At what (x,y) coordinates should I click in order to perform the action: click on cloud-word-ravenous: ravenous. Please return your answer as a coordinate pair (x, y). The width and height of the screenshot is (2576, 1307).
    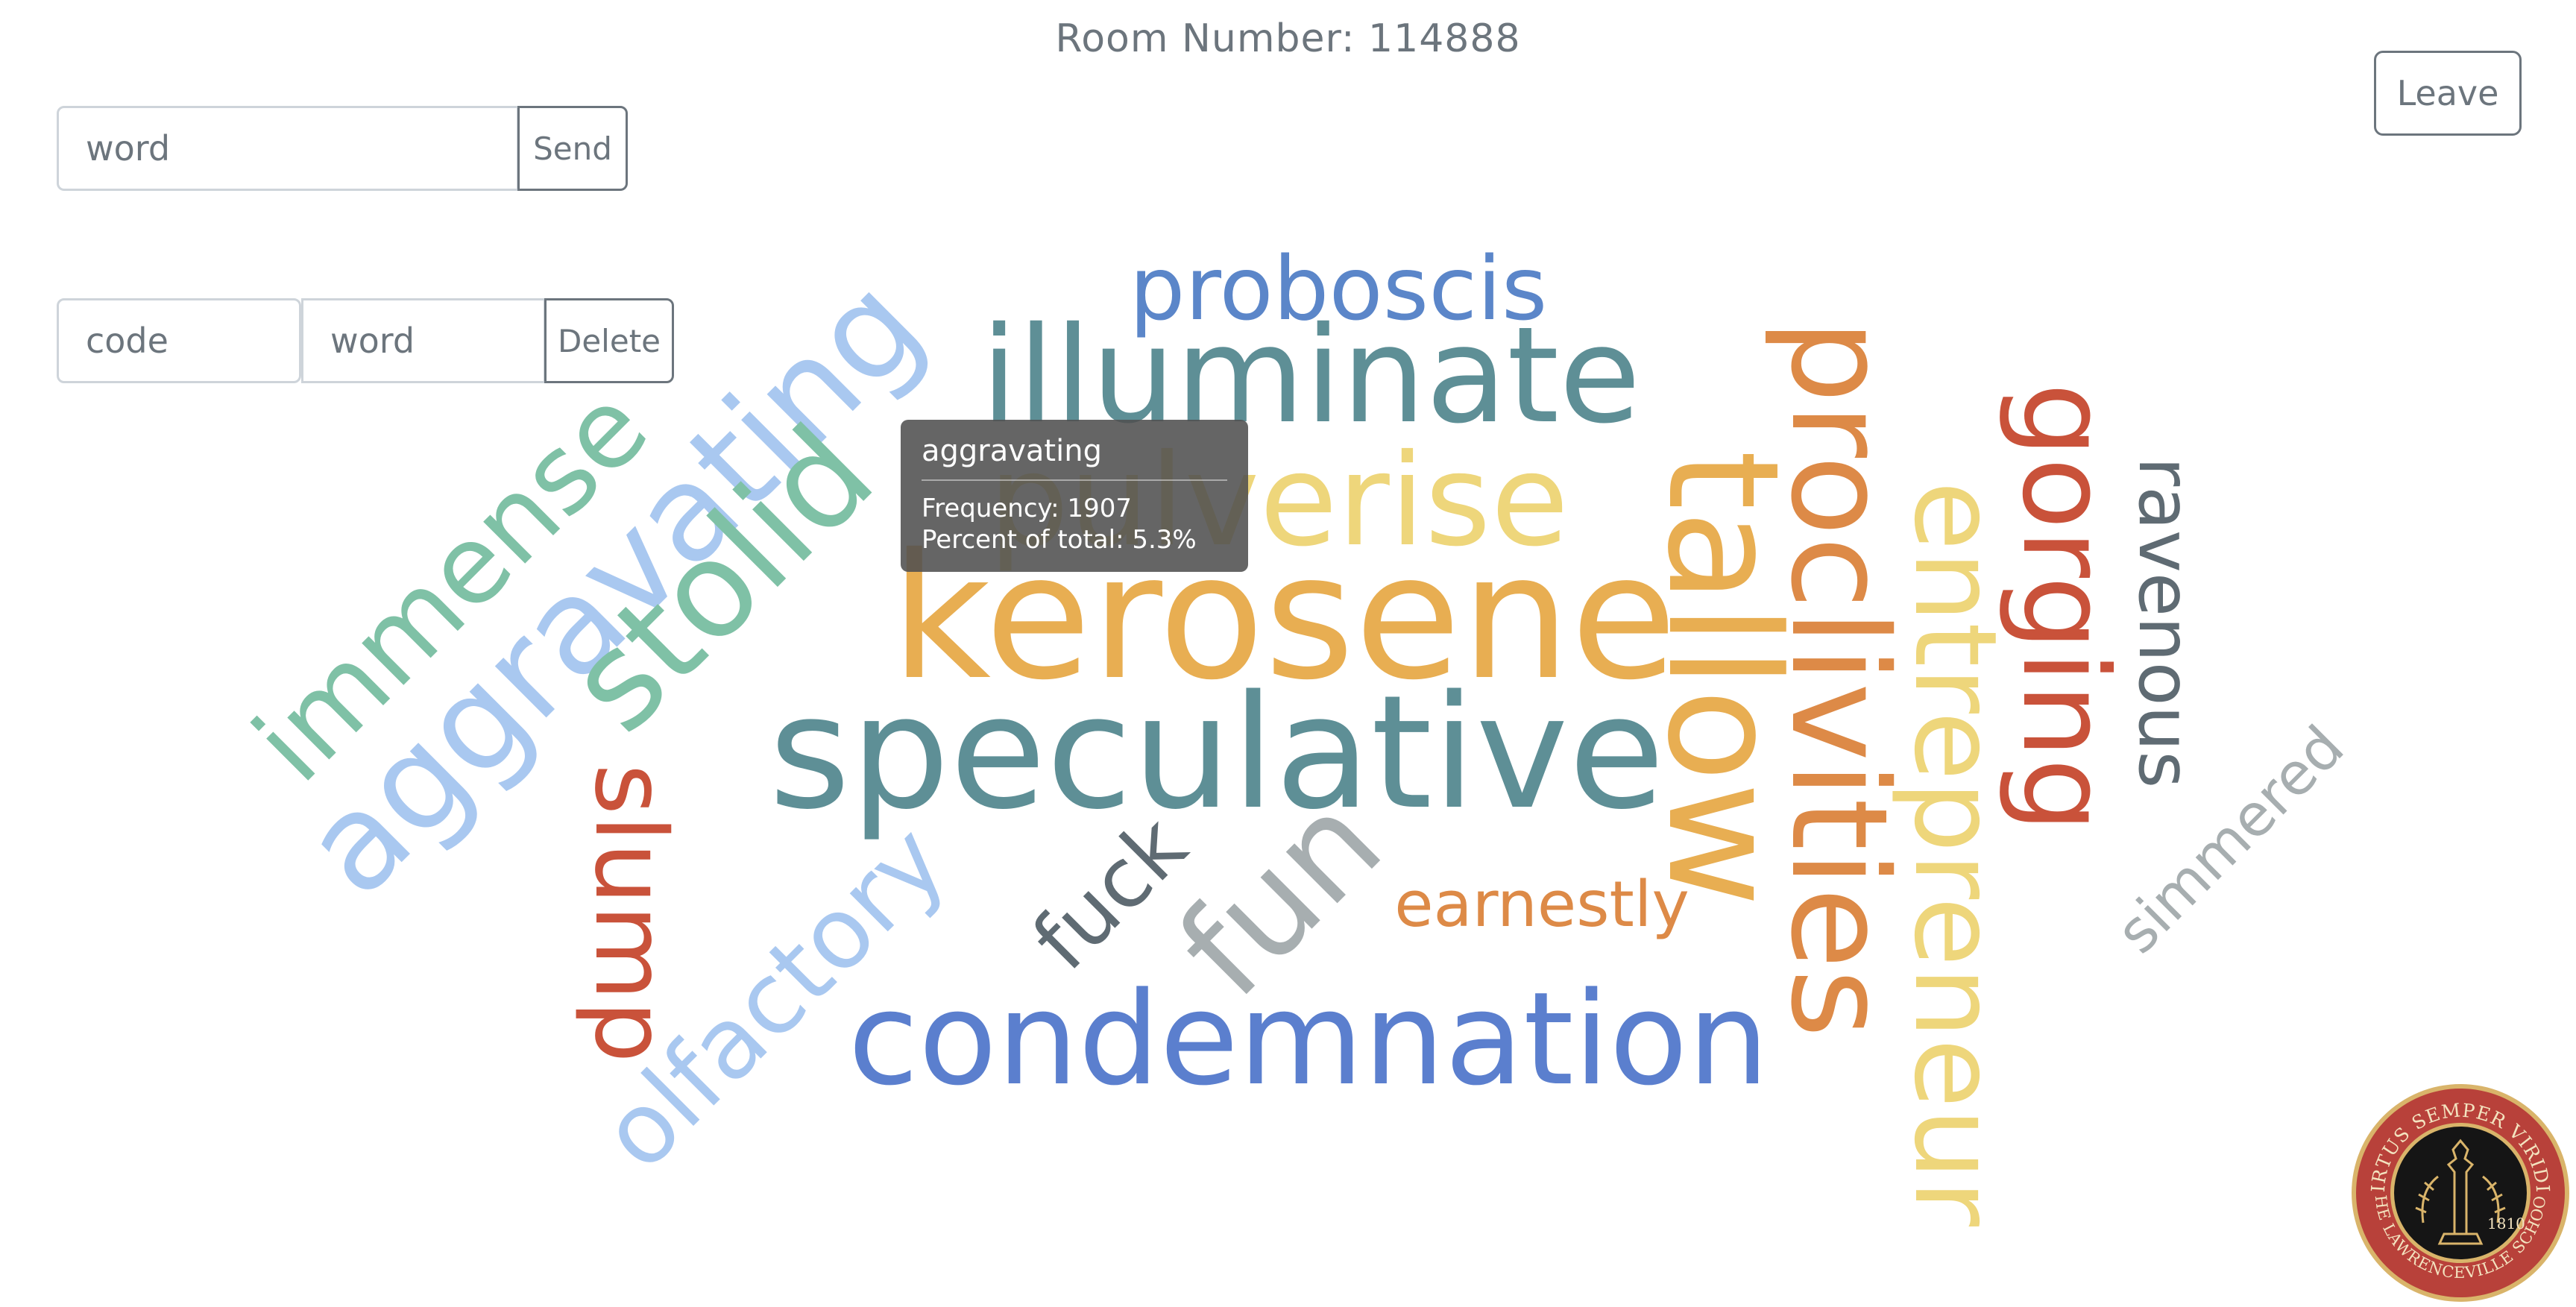
    Looking at the image, I should click on (2164, 623).